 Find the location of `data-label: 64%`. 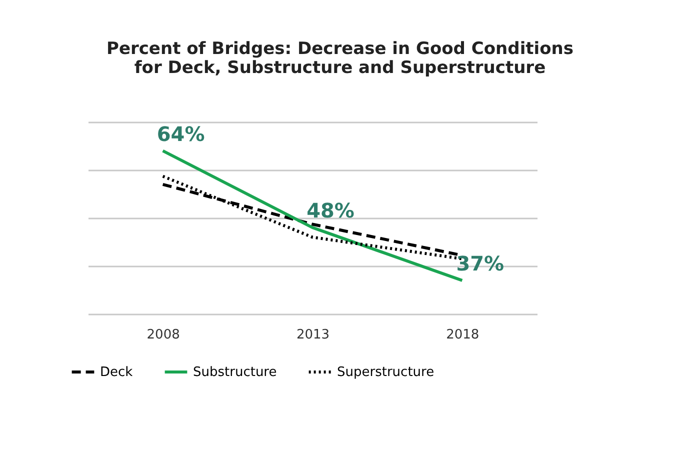

data-label: 64% is located at coordinates (180, 134).